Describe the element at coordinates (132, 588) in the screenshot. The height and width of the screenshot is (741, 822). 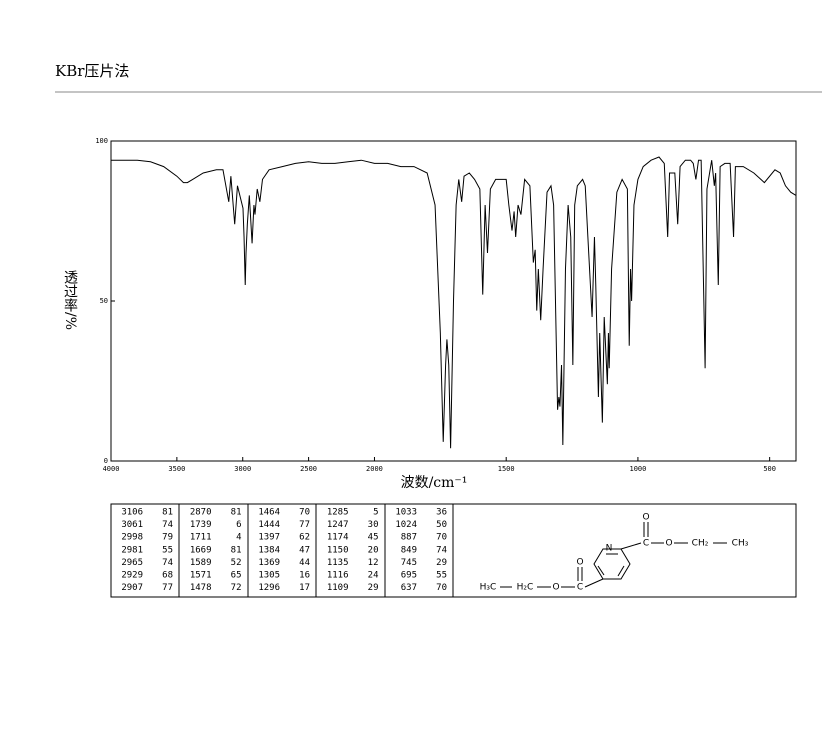
I see `table-wavenumber: 2907` at that location.